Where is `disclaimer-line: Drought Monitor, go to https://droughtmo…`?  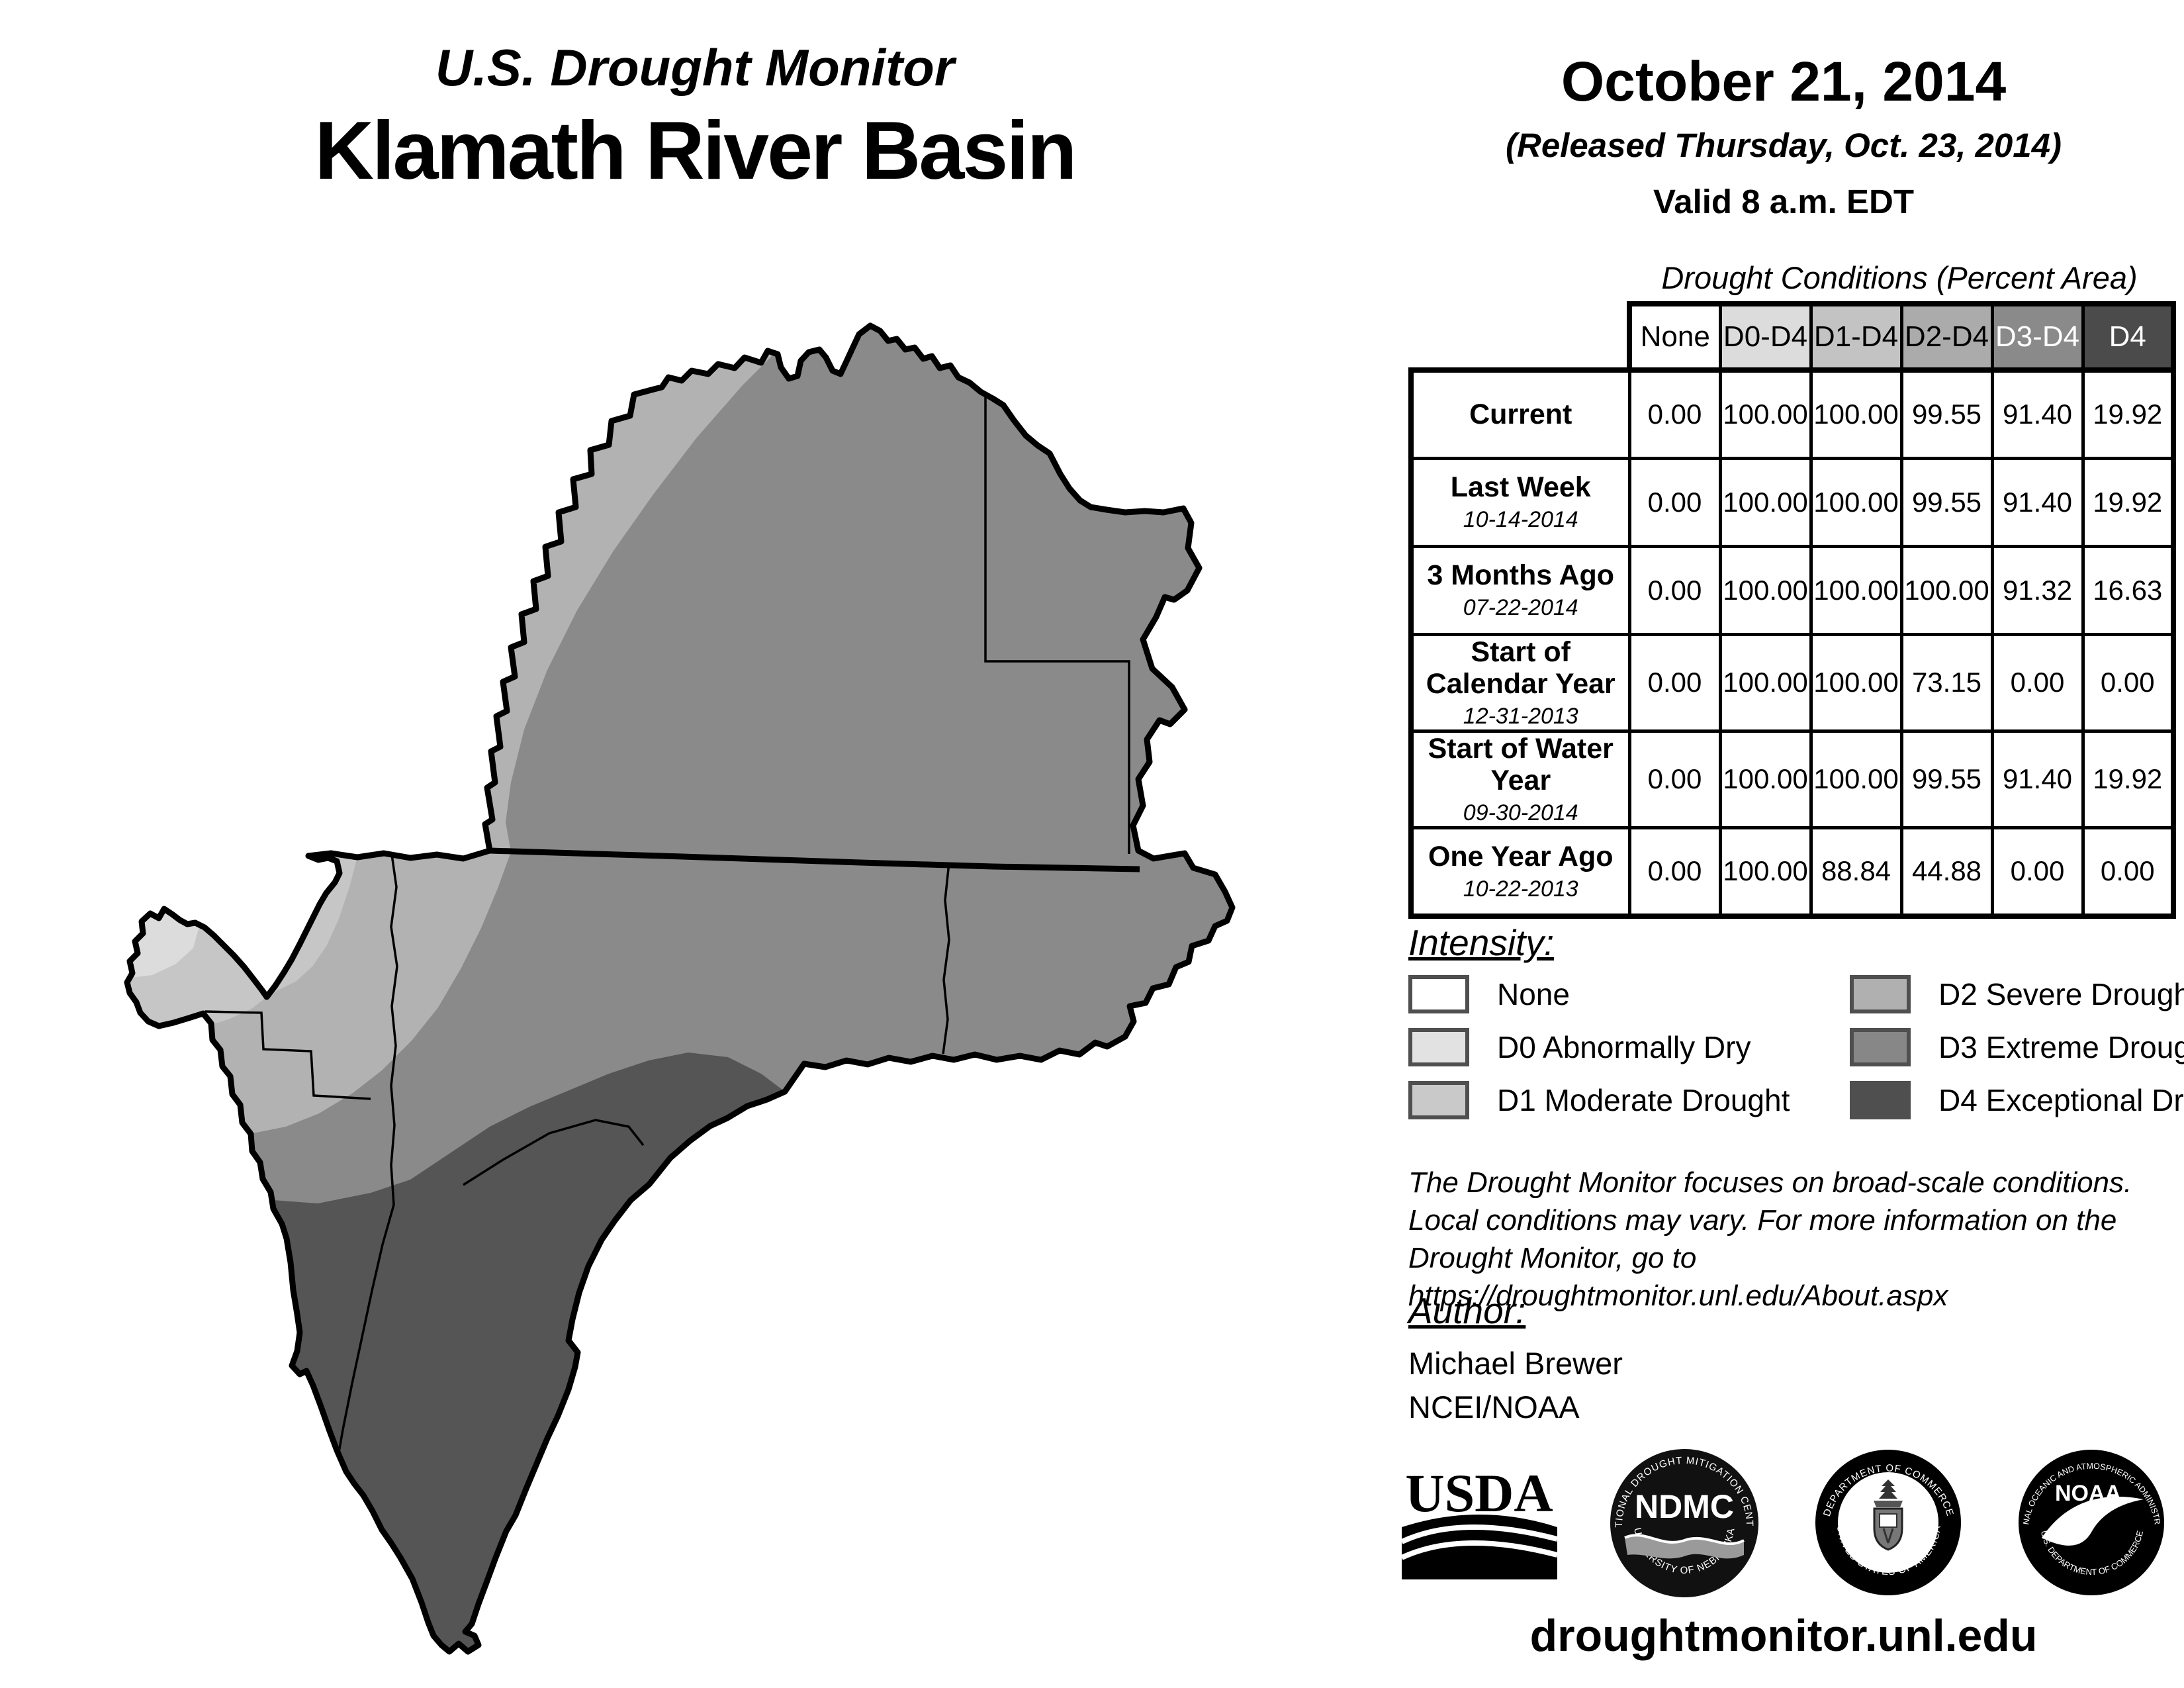
disclaimer-line: Drought Monitor, go to https://droughtmo… is located at coordinates (1678, 1277).